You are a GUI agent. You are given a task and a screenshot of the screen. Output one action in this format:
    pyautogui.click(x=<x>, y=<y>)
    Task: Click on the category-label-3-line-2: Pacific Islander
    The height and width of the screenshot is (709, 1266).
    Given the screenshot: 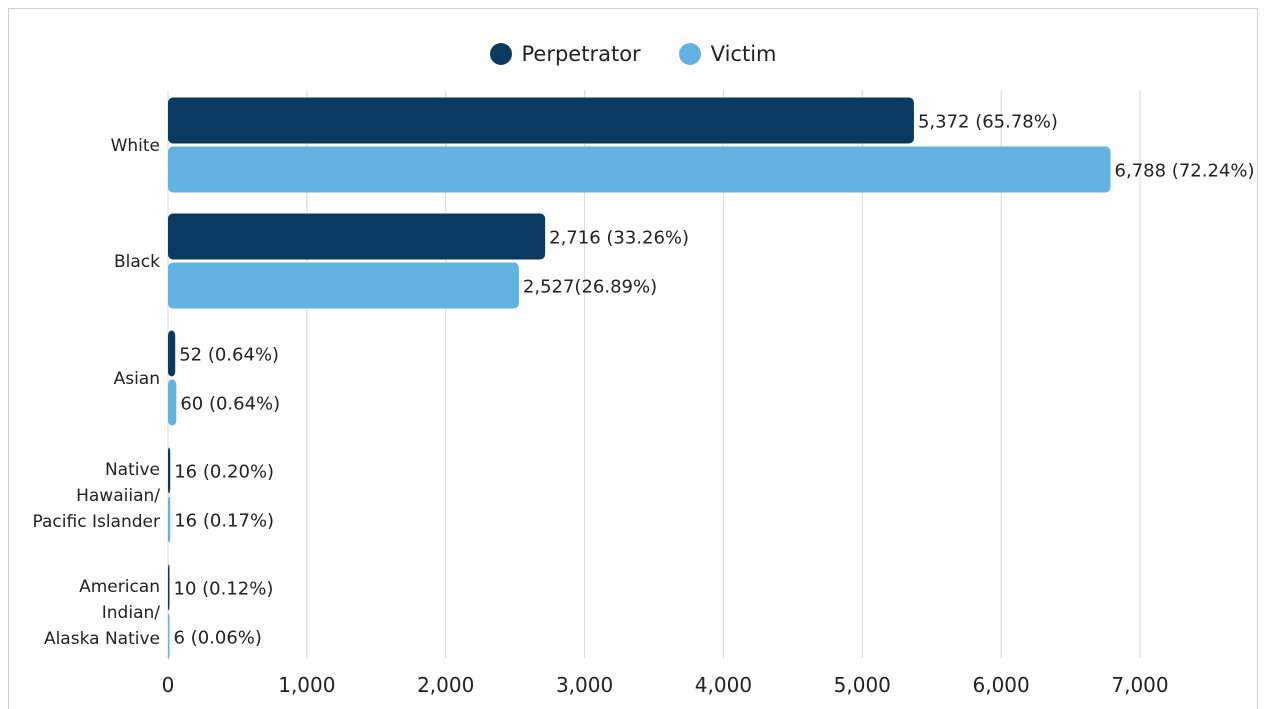 What is the action you would take?
    pyautogui.click(x=96, y=522)
    